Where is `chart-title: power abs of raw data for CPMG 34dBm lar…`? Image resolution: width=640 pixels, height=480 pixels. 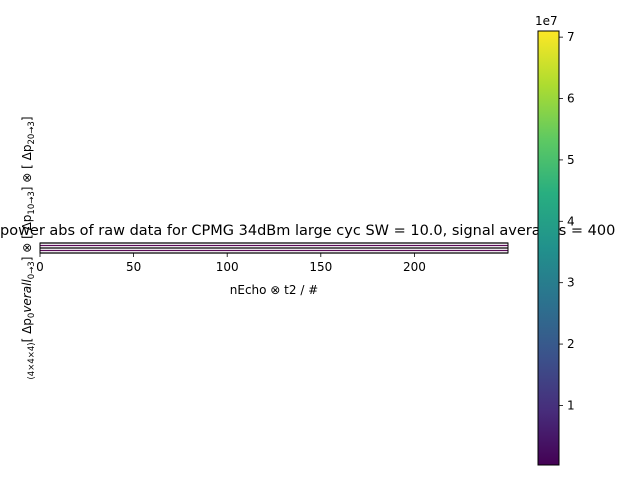
chart-title: power abs of raw data for CPMG 34dBm lar… is located at coordinates (307, 231).